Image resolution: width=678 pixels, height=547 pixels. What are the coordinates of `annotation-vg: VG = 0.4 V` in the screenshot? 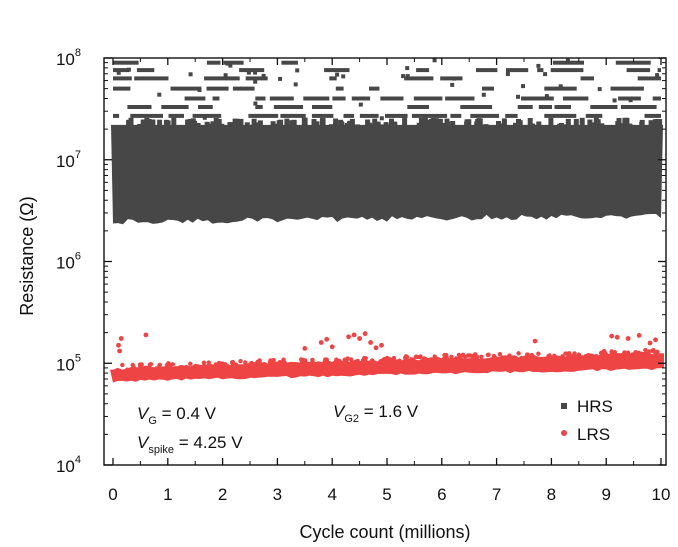 It's located at (177, 415).